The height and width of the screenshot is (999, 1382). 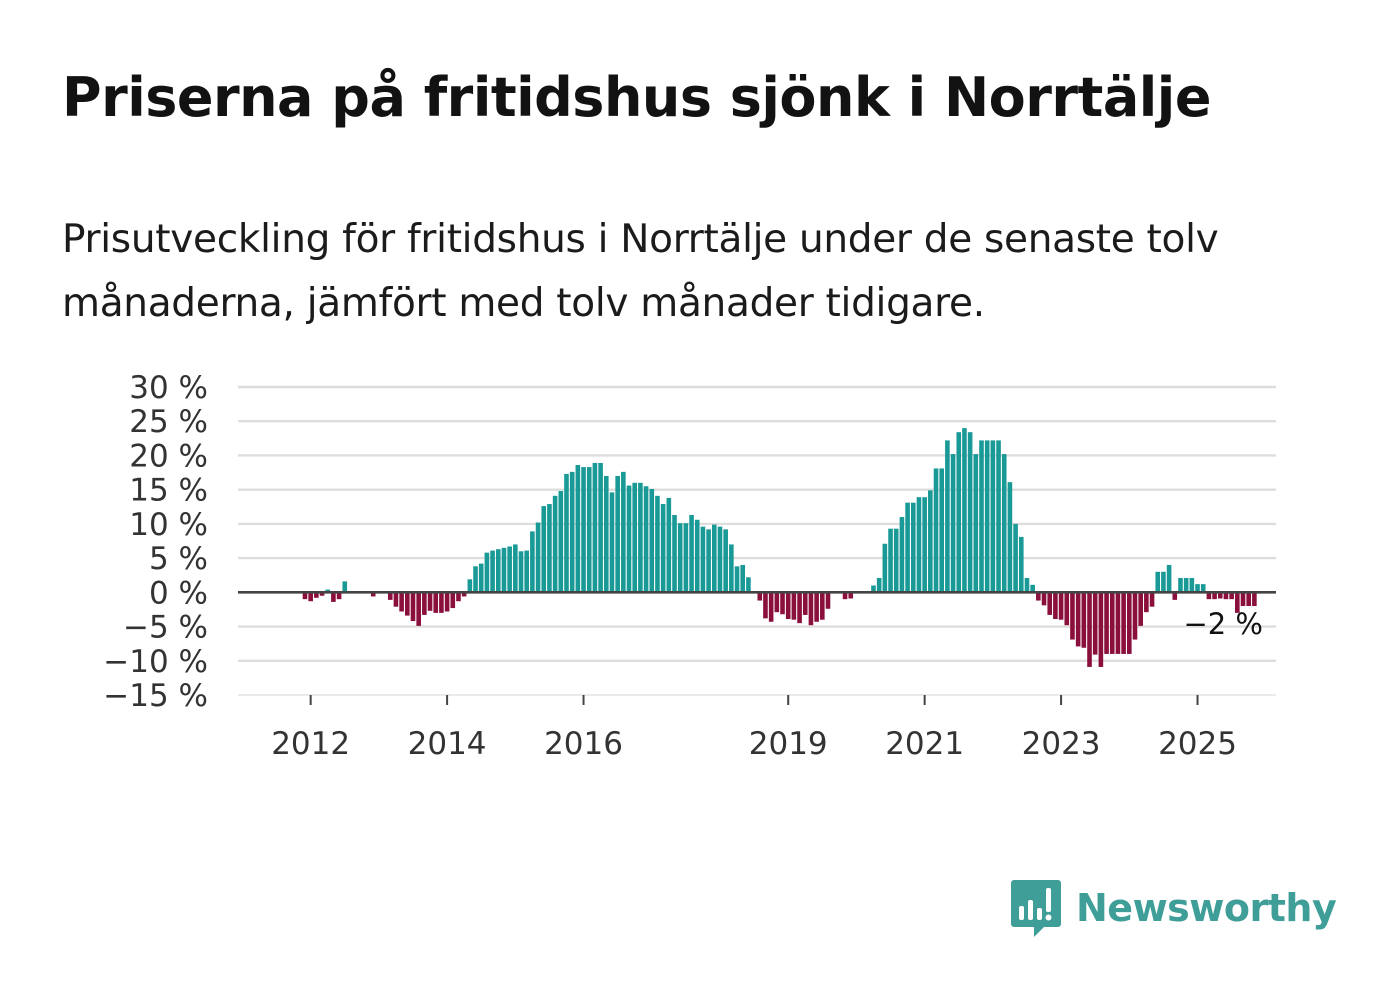 I want to click on y-tick-label: 30 %, so click(x=168, y=388).